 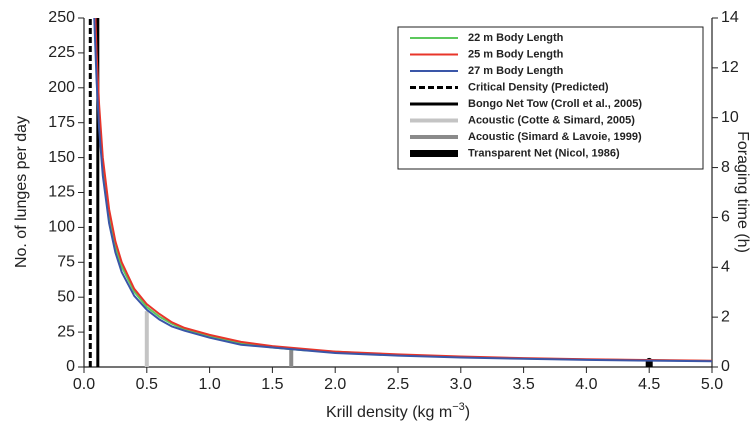 What do you see at coordinates (730, 67) in the screenshot?
I see `y2-tick-label: 12` at bounding box center [730, 67].